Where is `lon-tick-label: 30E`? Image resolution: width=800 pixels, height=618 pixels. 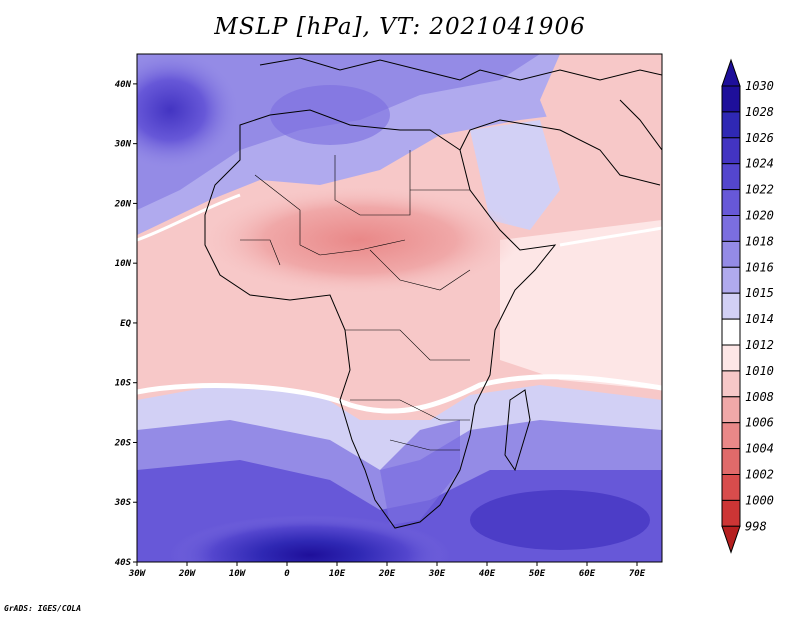
lon-tick-label: 30E is located at coordinates (437, 574).